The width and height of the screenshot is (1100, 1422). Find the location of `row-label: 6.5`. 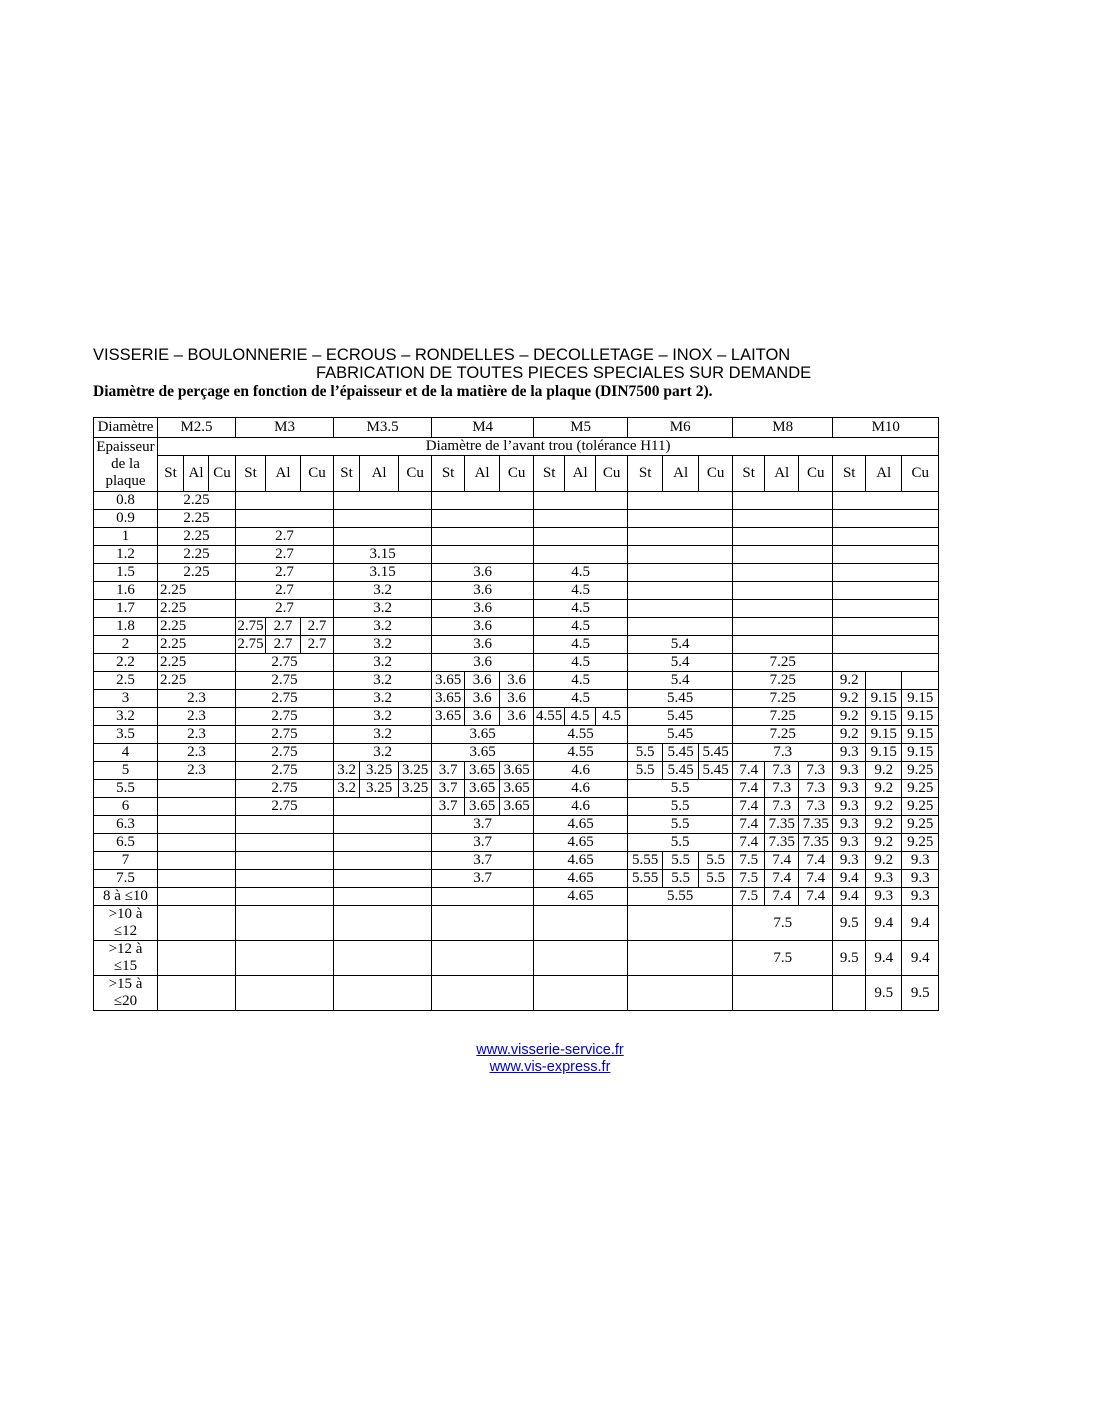

row-label: 6.5 is located at coordinates (125, 842).